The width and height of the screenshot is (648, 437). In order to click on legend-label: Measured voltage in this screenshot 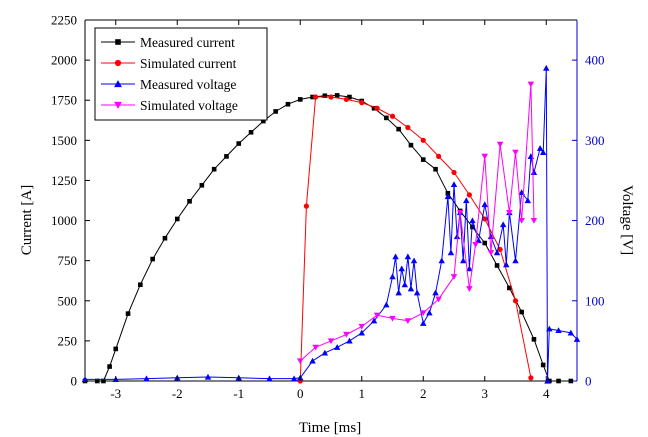, I will do `click(188, 84)`.